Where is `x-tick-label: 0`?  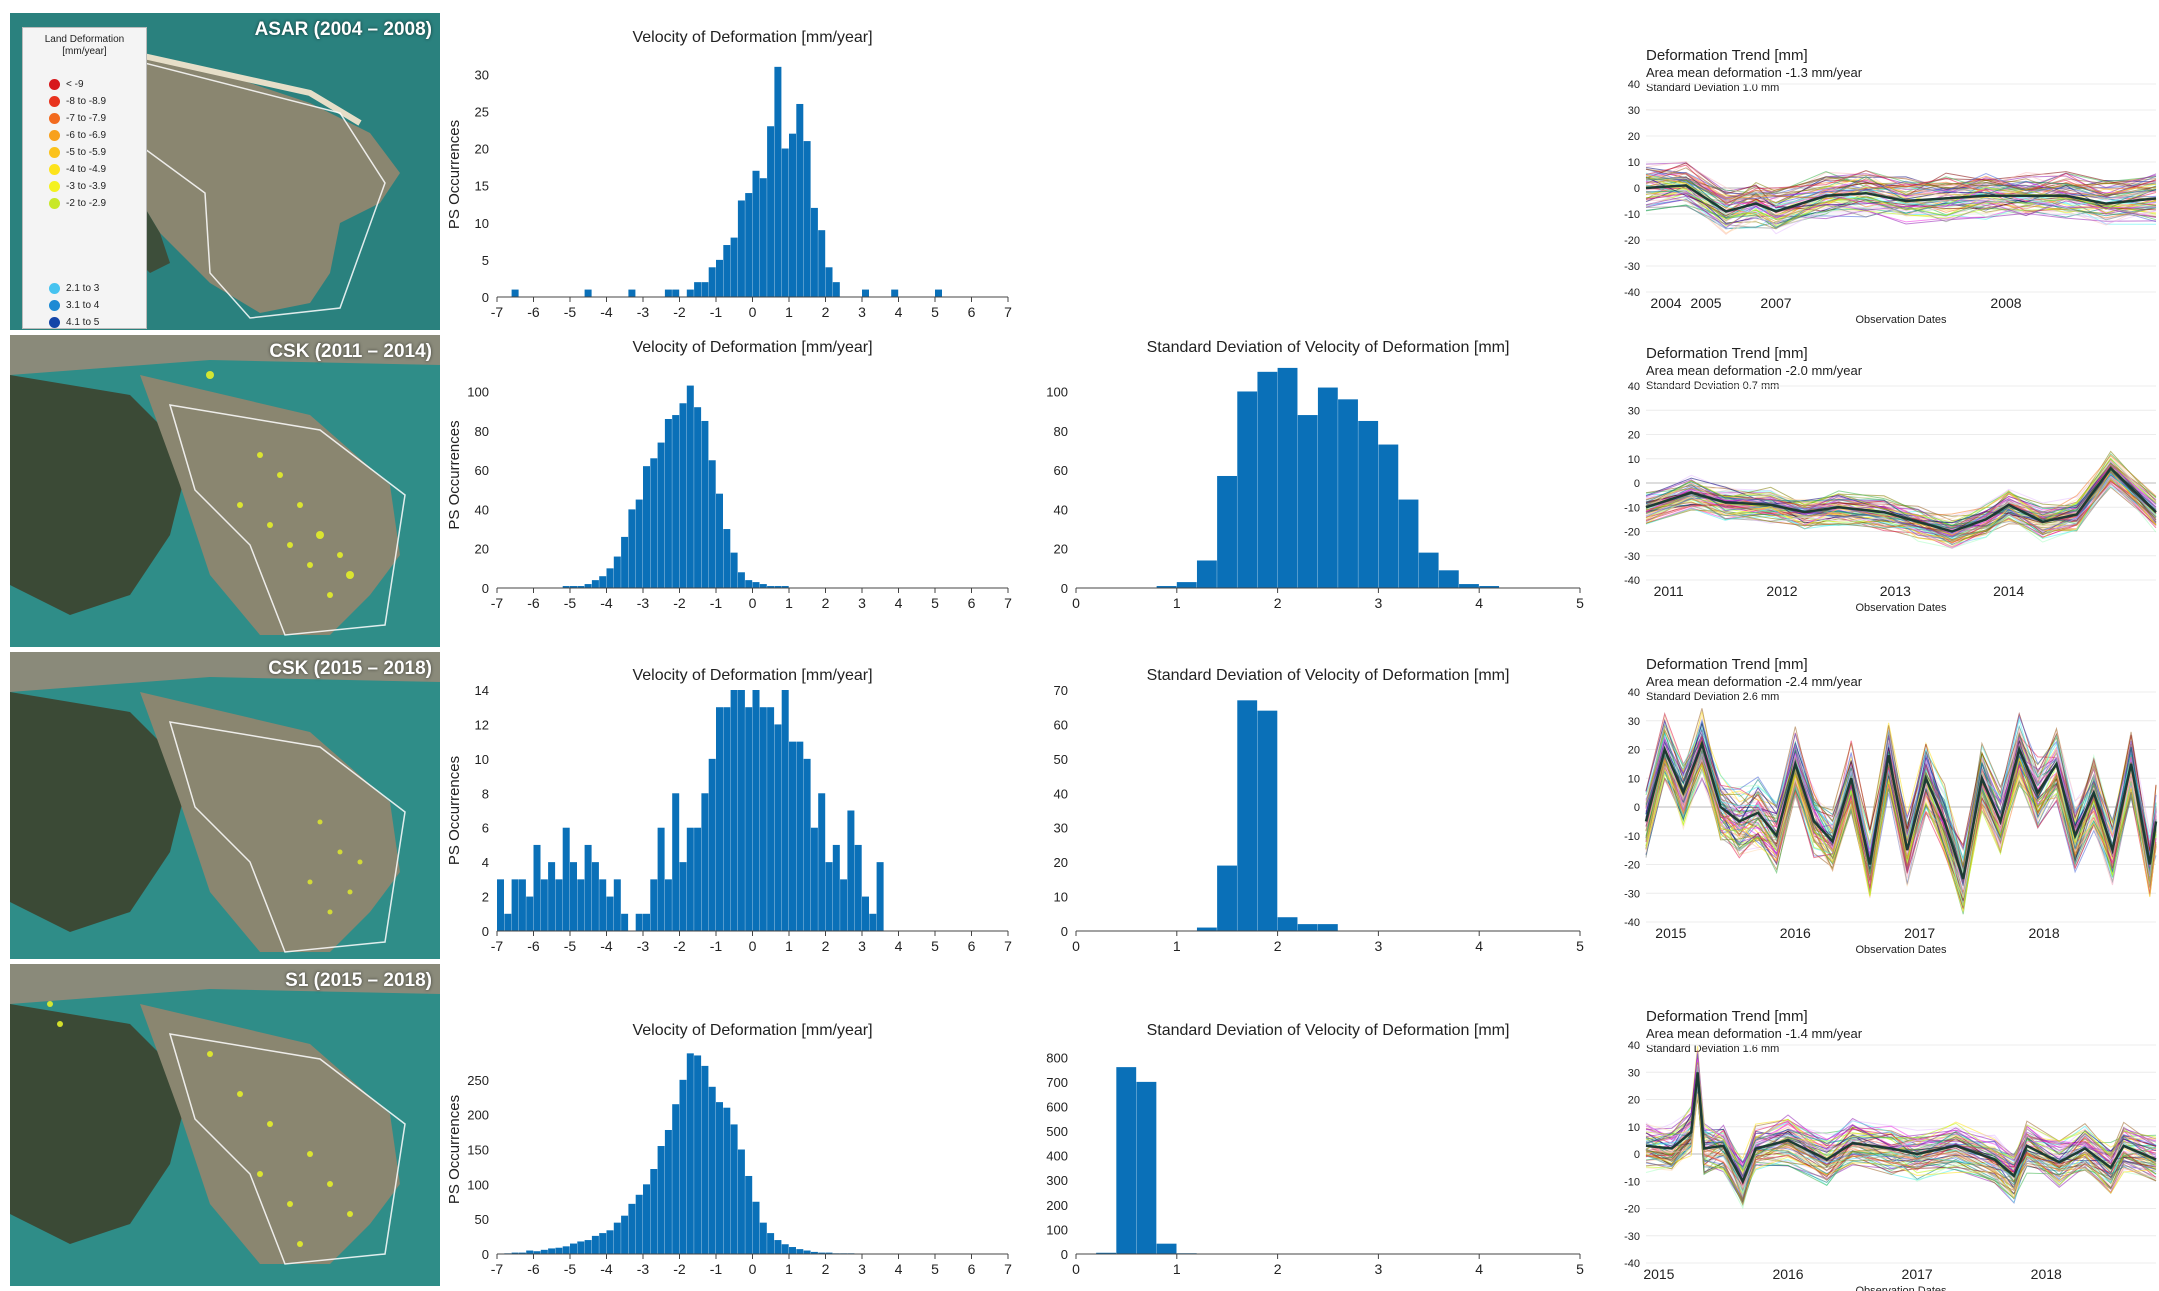 x-tick-label: 0 is located at coordinates (1076, 946).